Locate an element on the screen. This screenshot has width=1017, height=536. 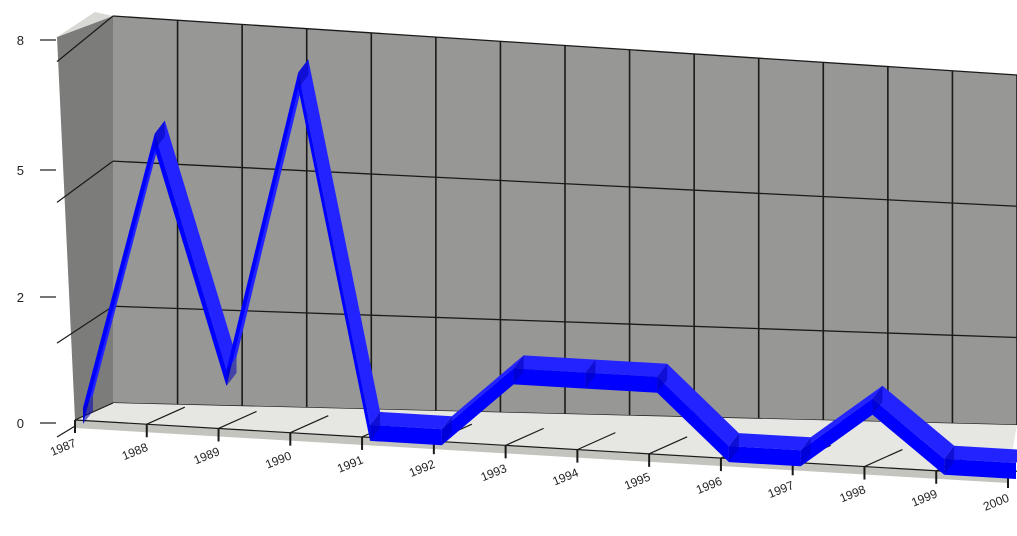
x-tick-label-1987: 1987 is located at coordinates (63, 447).